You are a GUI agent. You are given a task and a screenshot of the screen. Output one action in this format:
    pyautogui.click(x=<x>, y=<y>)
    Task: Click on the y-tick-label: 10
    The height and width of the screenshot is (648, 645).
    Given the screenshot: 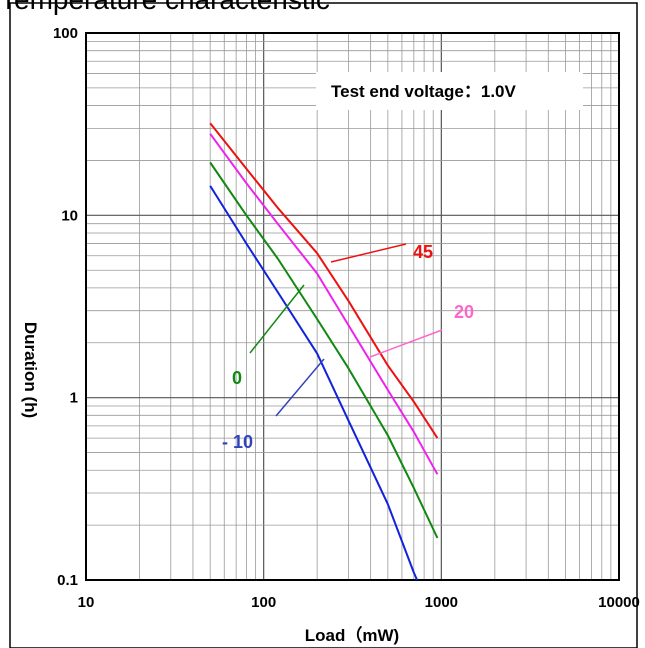 What is the action you would take?
    pyautogui.click(x=69, y=215)
    